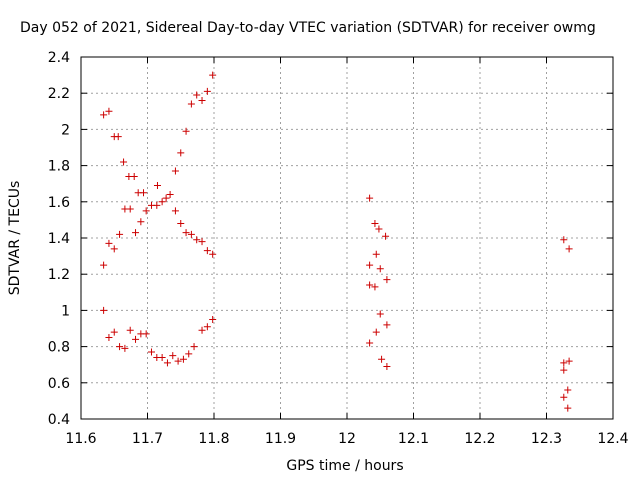  Describe the element at coordinates (213, 439) in the screenshot. I see `x-tick-label: 11.8` at that location.